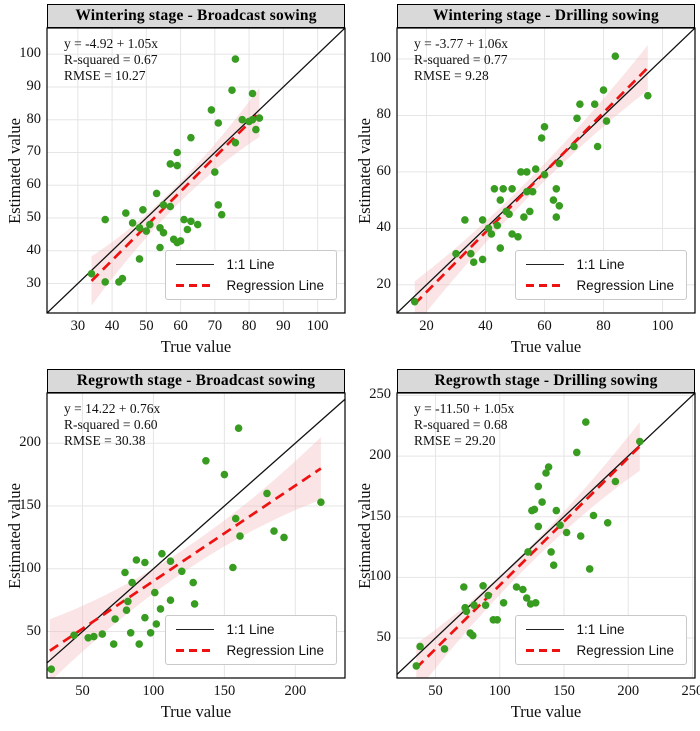 This screenshot has width=700, height=731. What do you see at coordinates (196, 380) in the screenshot?
I see `panel-title: Regrowth stage - Broadcast sowing` at bounding box center [196, 380].